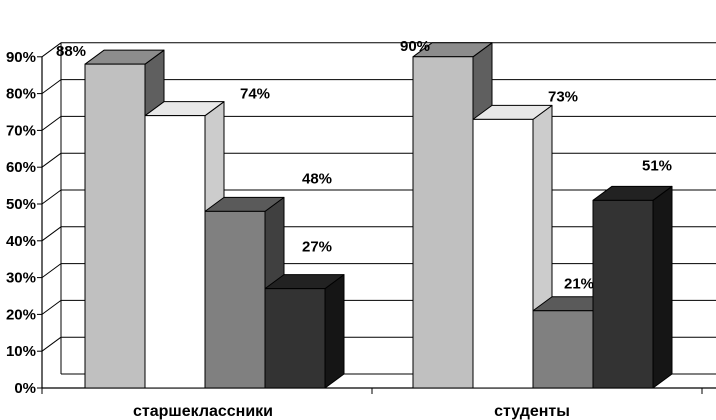  Describe the element at coordinates (21, 94) in the screenshot. I see `y-tick-label: 80%` at that location.